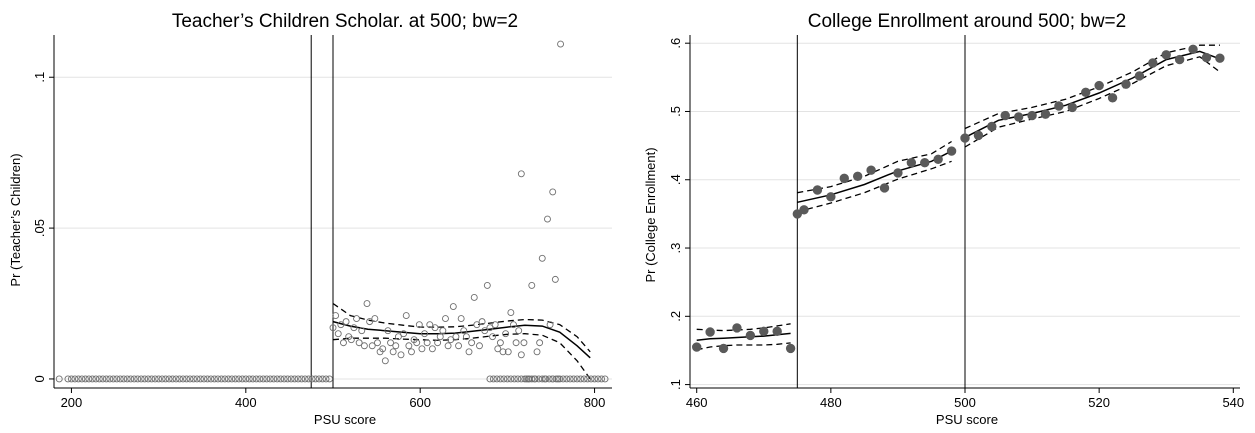 The width and height of the screenshot is (1255, 433). What do you see at coordinates (345, 419) in the screenshot?
I see `x-axis-label: PSU score` at bounding box center [345, 419].